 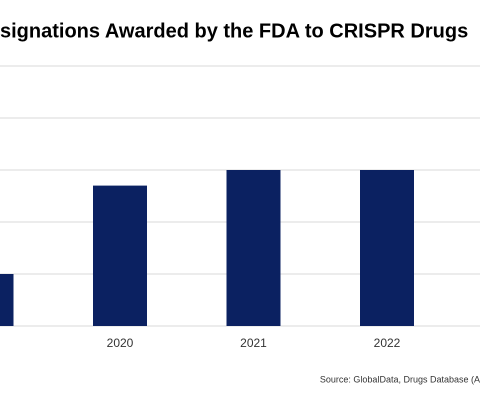 I want to click on x-tick-label: 2022, so click(x=387, y=343).